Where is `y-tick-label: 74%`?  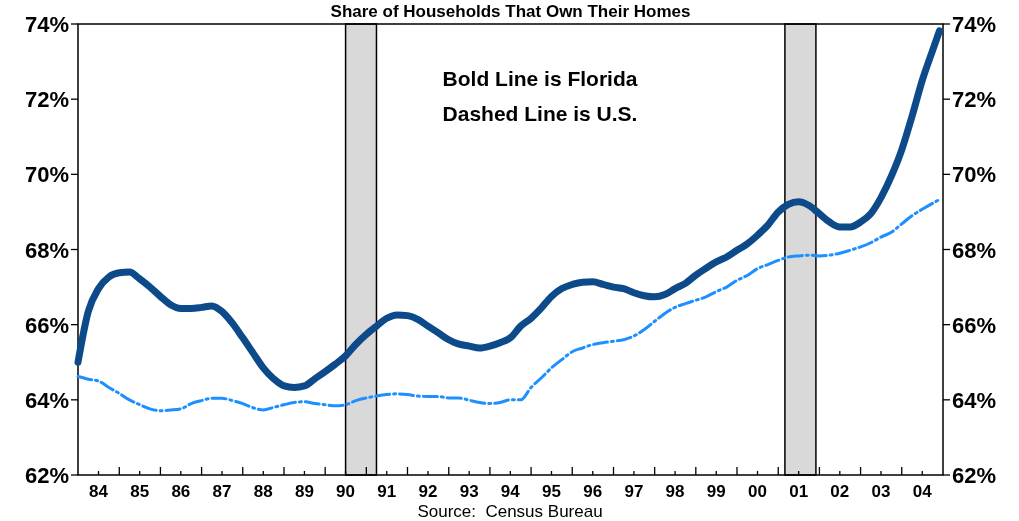 y-tick-label: 74% is located at coordinates (46, 24).